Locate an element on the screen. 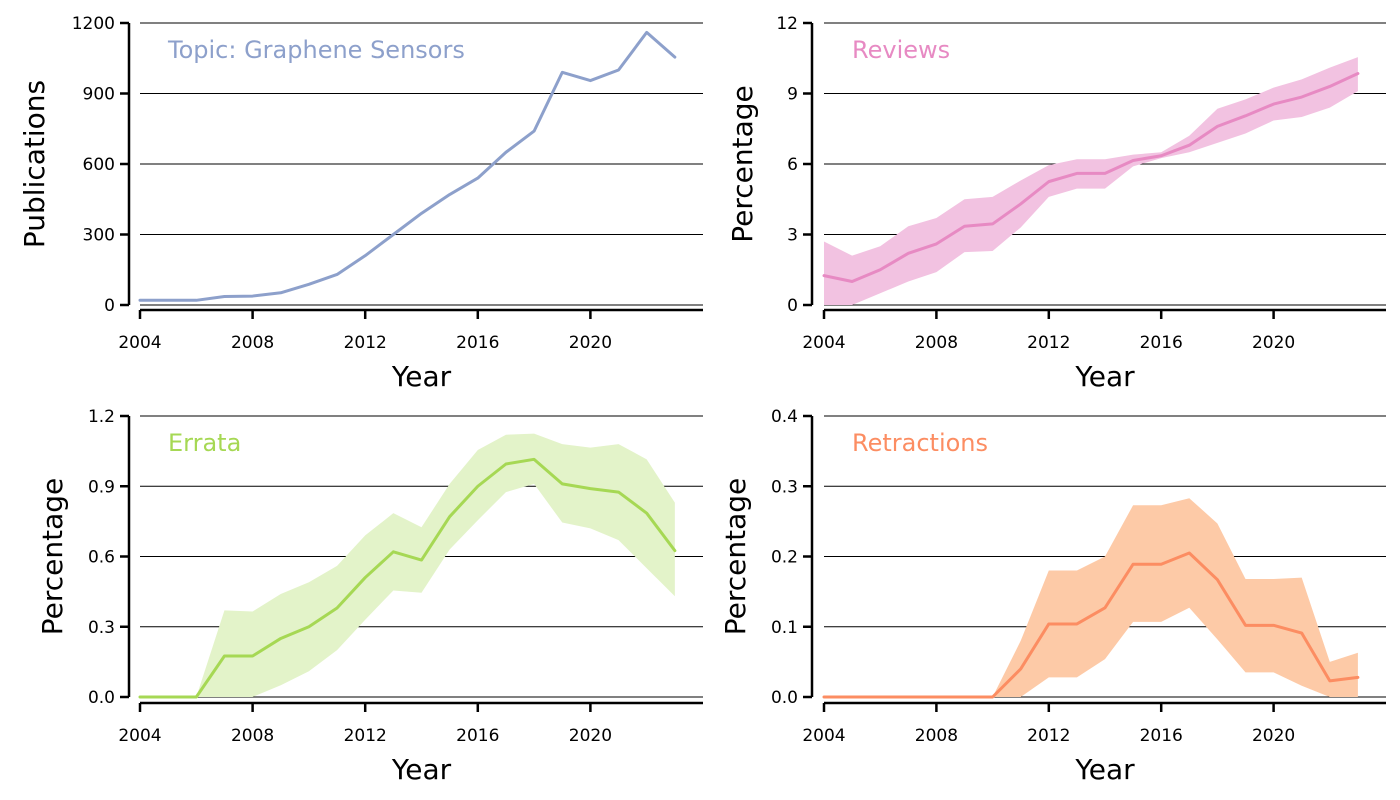 Image resolution: width=1400 pixels, height=800 pixels. errata-series-line is located at coordinates (407, 578).